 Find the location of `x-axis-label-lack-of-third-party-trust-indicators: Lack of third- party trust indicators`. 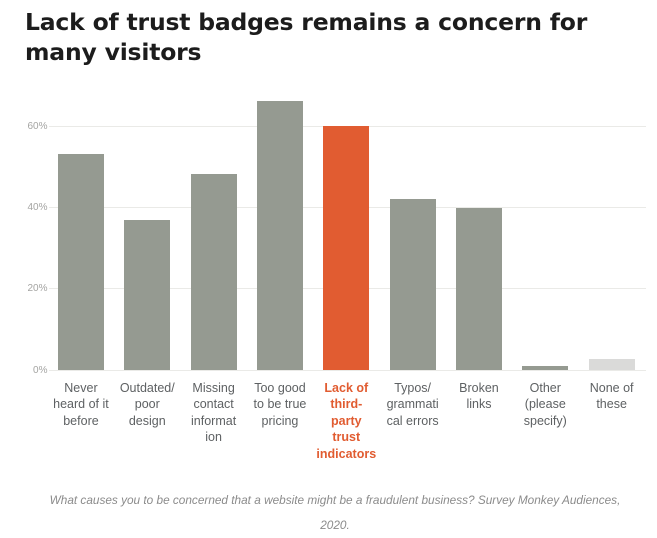

x-axis-label-lack-of-third-party-trust-indicators: Lack of third- party trust indicators is located at coordinates (346, 420).